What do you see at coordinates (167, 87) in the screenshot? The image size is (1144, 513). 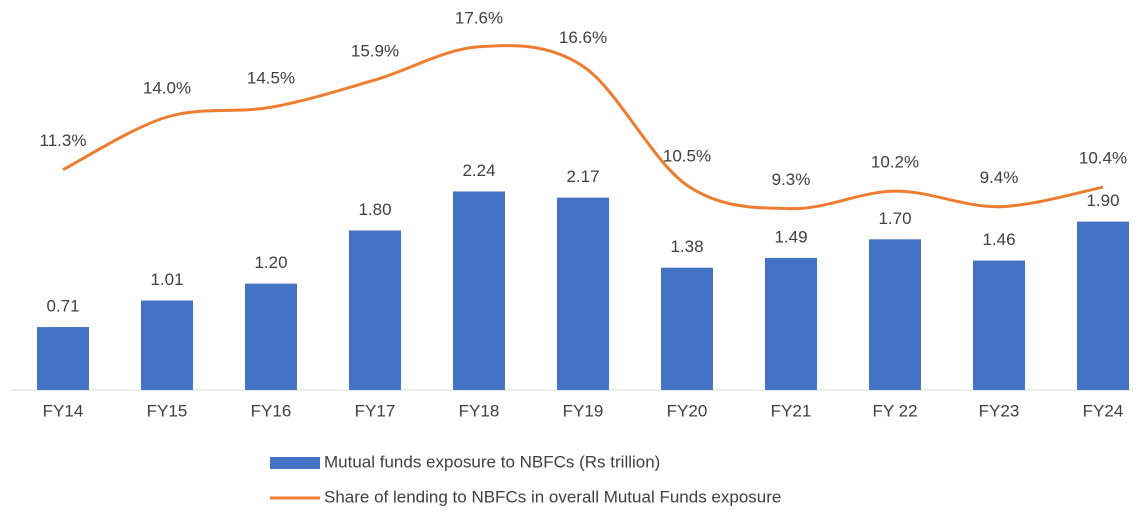 I see `line-value-label: 14.0%` at bounding box center [167, 87].